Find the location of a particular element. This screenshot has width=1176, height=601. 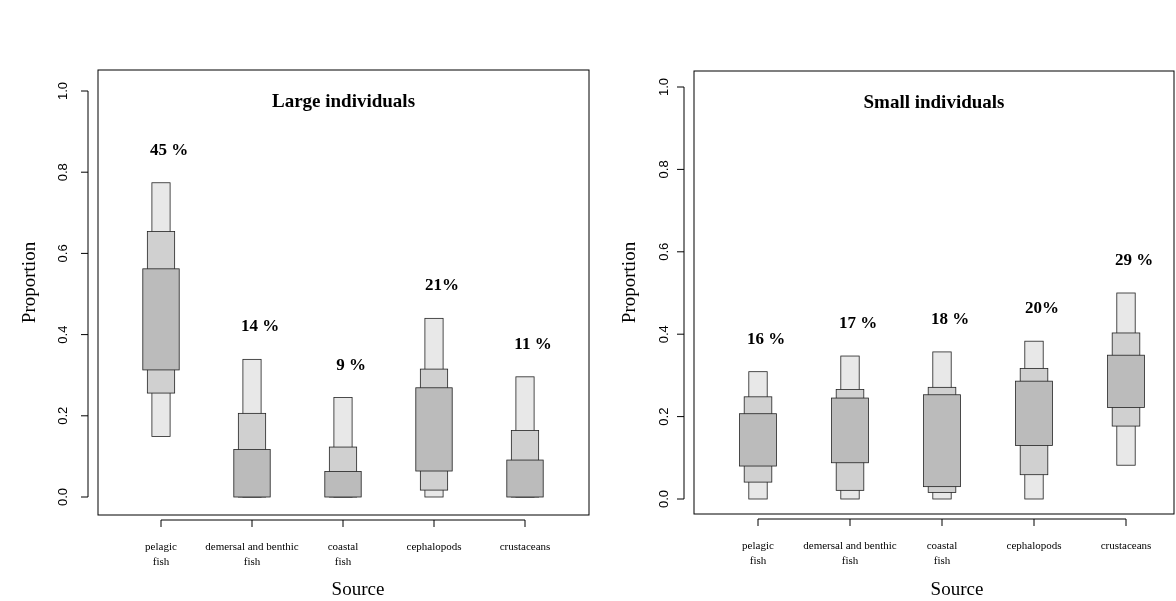

annotation: 29 % is located at coordinates (1134, 259).